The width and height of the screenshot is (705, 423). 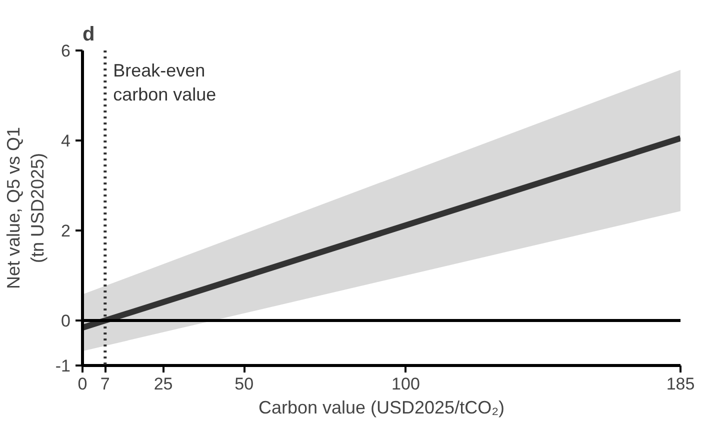 I want to click on x-tick-label: 185, so click(x=680, y=384).